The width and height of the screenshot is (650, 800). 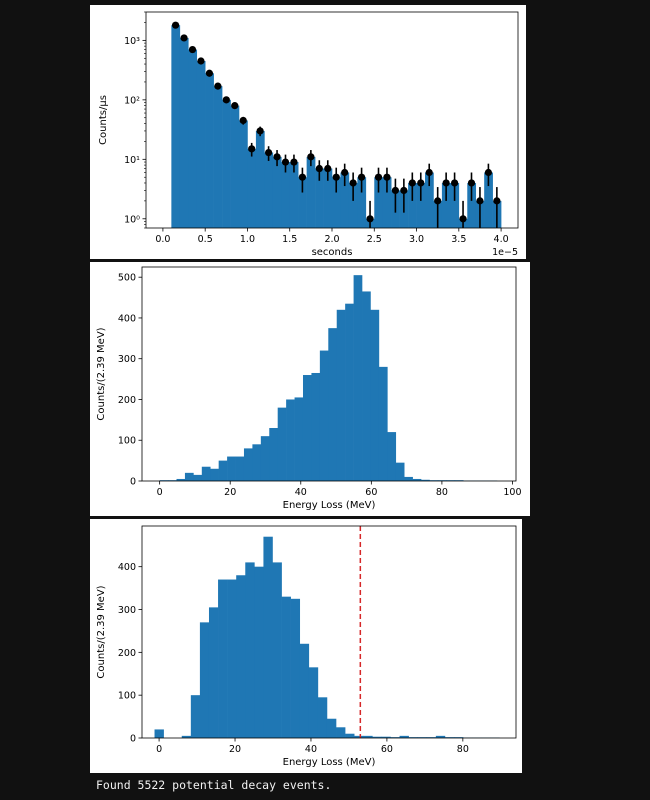 What do you see at coordinates (132, 100) in the screenshot?
I see `y-tick-label: 10²` at bounding box center [132, 100].